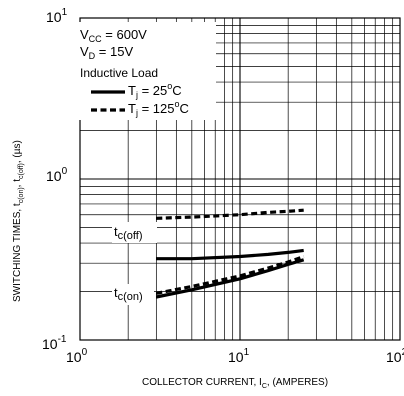 This screenshot has width=404, height=396. Describe the element at coordinates (54, 343) in the screenshot. I see `y-tick-label-1e-1: 10⁻¹` at that location.